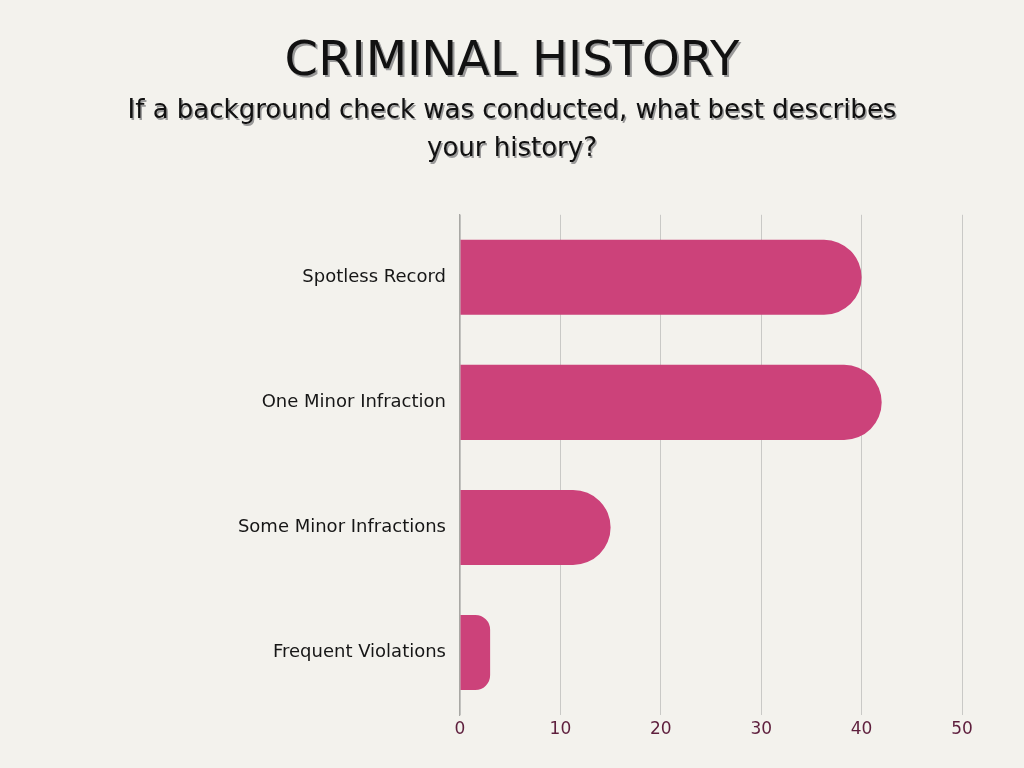 The height and width of the screenshot is (768, 1024). Describe the element at coordinates (560, 727) in the screenshot. I see `x-tick-label: 10` at that location.